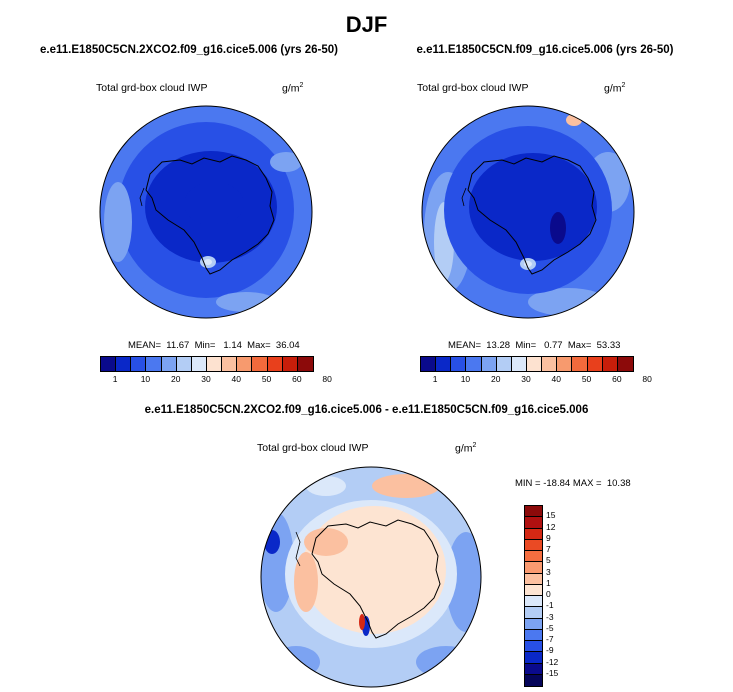 The width and height of the screenshot is (733, 692). Describe the element at coordinates (548, 537) in the screenshot. I see `colorbar-tick-label: 9` at that location.